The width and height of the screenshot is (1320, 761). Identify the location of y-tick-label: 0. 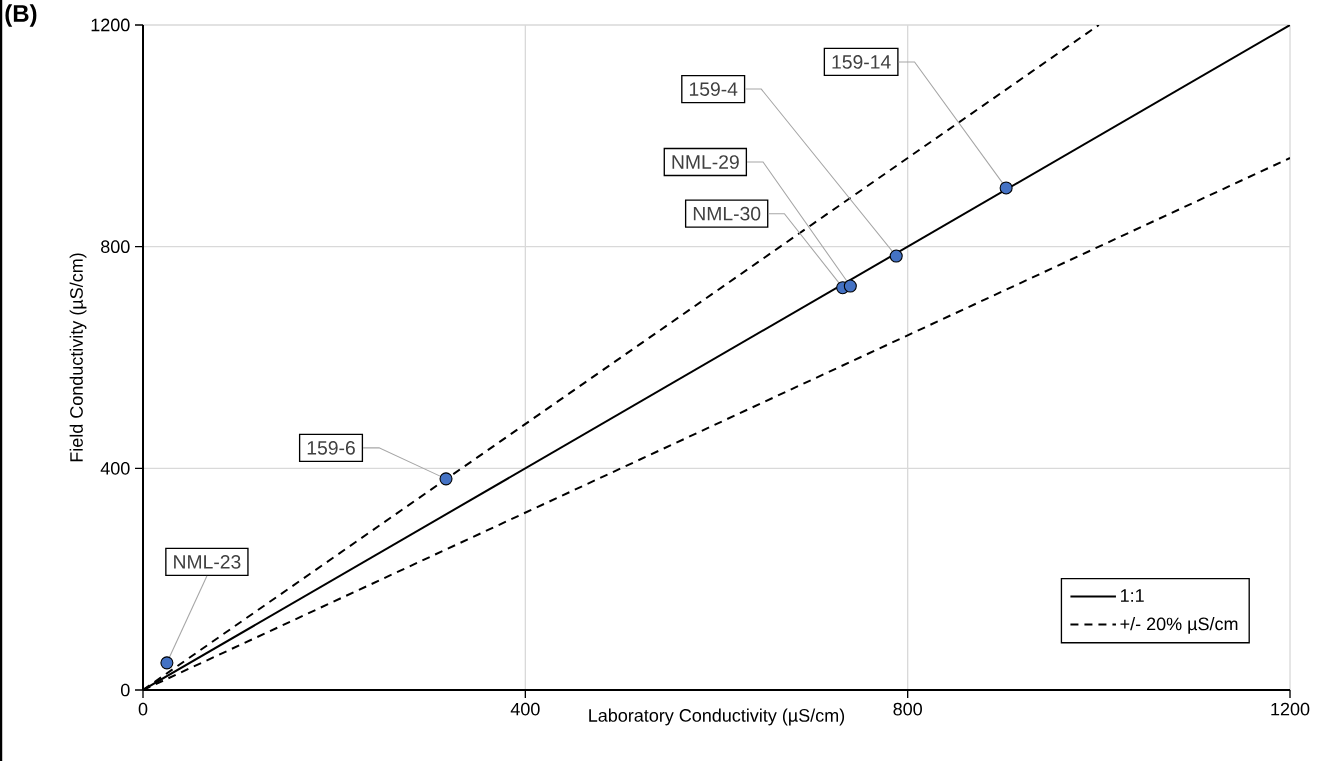
(125, 690).